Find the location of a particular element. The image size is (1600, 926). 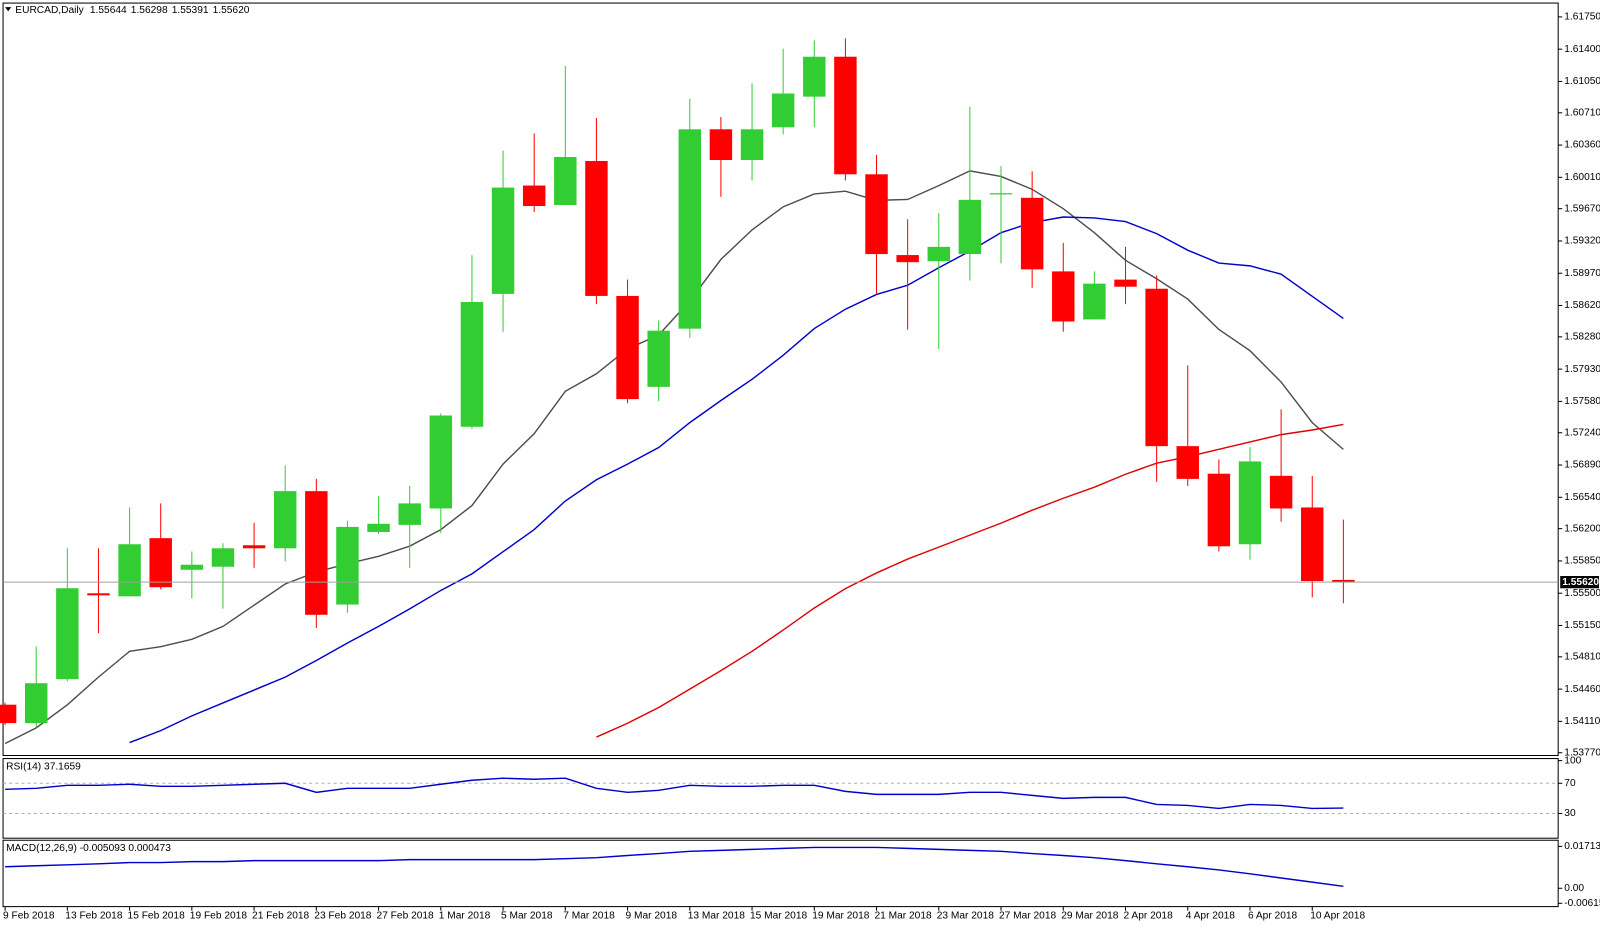

y-tick-label: 1.59670 is located at coordinates (1582, 208).